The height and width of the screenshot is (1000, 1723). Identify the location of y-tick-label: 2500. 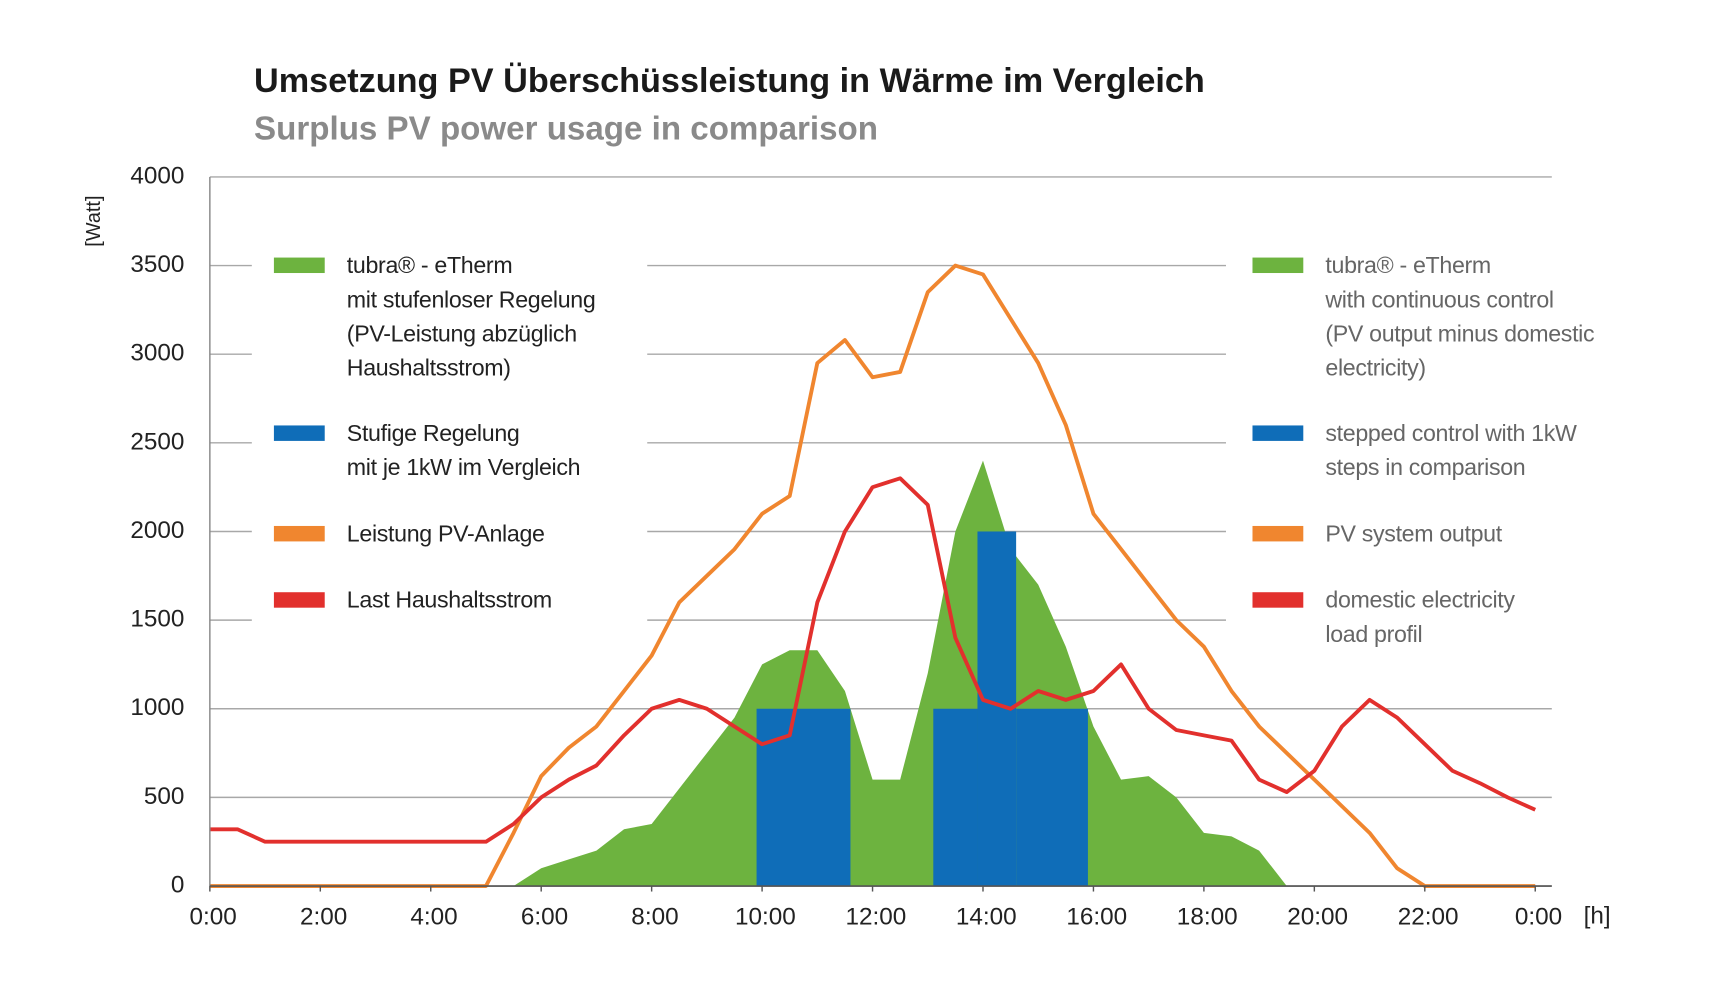
(157, 441).